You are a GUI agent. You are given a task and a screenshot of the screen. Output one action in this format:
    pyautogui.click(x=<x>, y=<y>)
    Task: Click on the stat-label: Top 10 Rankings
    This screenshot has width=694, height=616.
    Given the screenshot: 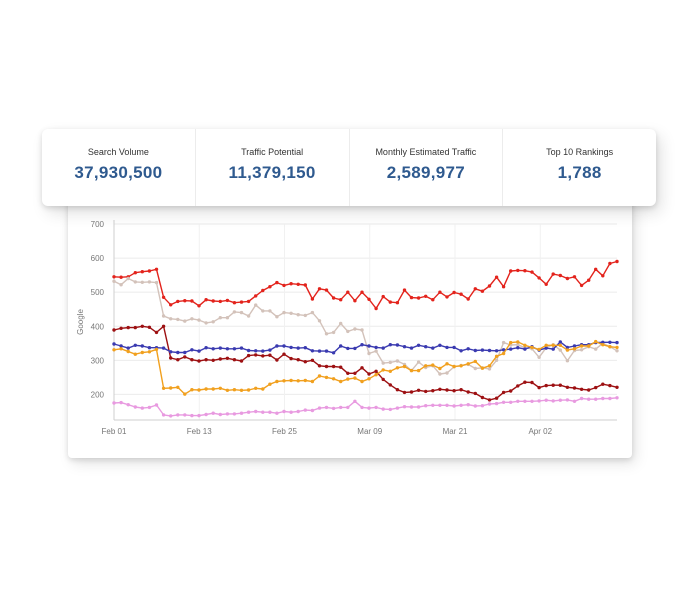 What is the action you would take?
    pyautogui.click(x=580, y=152)
    